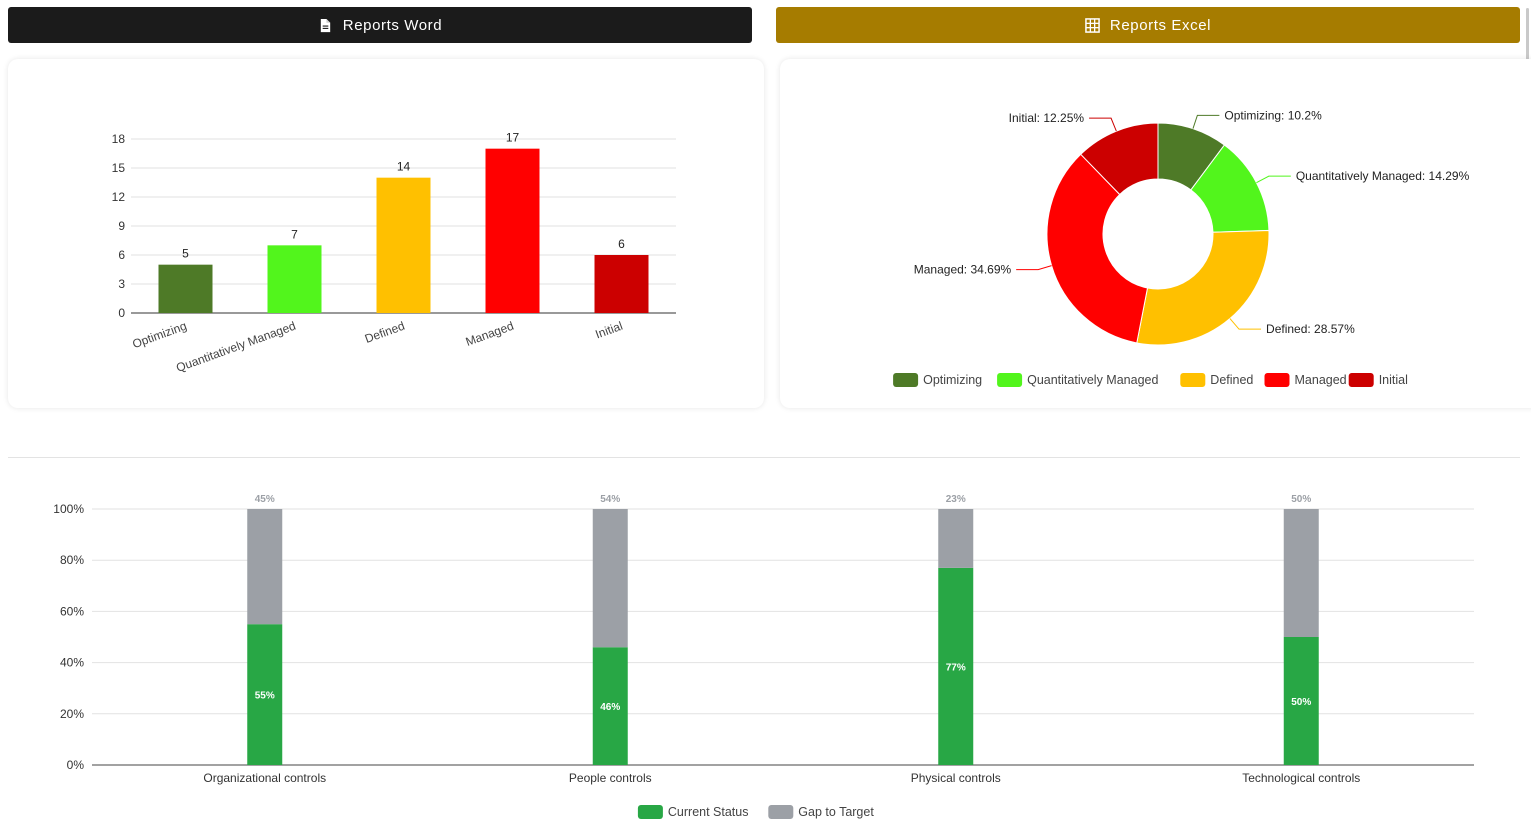 Image resolution: width=1531 pixels, height=830 pixels. Describe the element at coordinates (121, 284) in the screenshot. I see `y-tick-label: 3` at that location.